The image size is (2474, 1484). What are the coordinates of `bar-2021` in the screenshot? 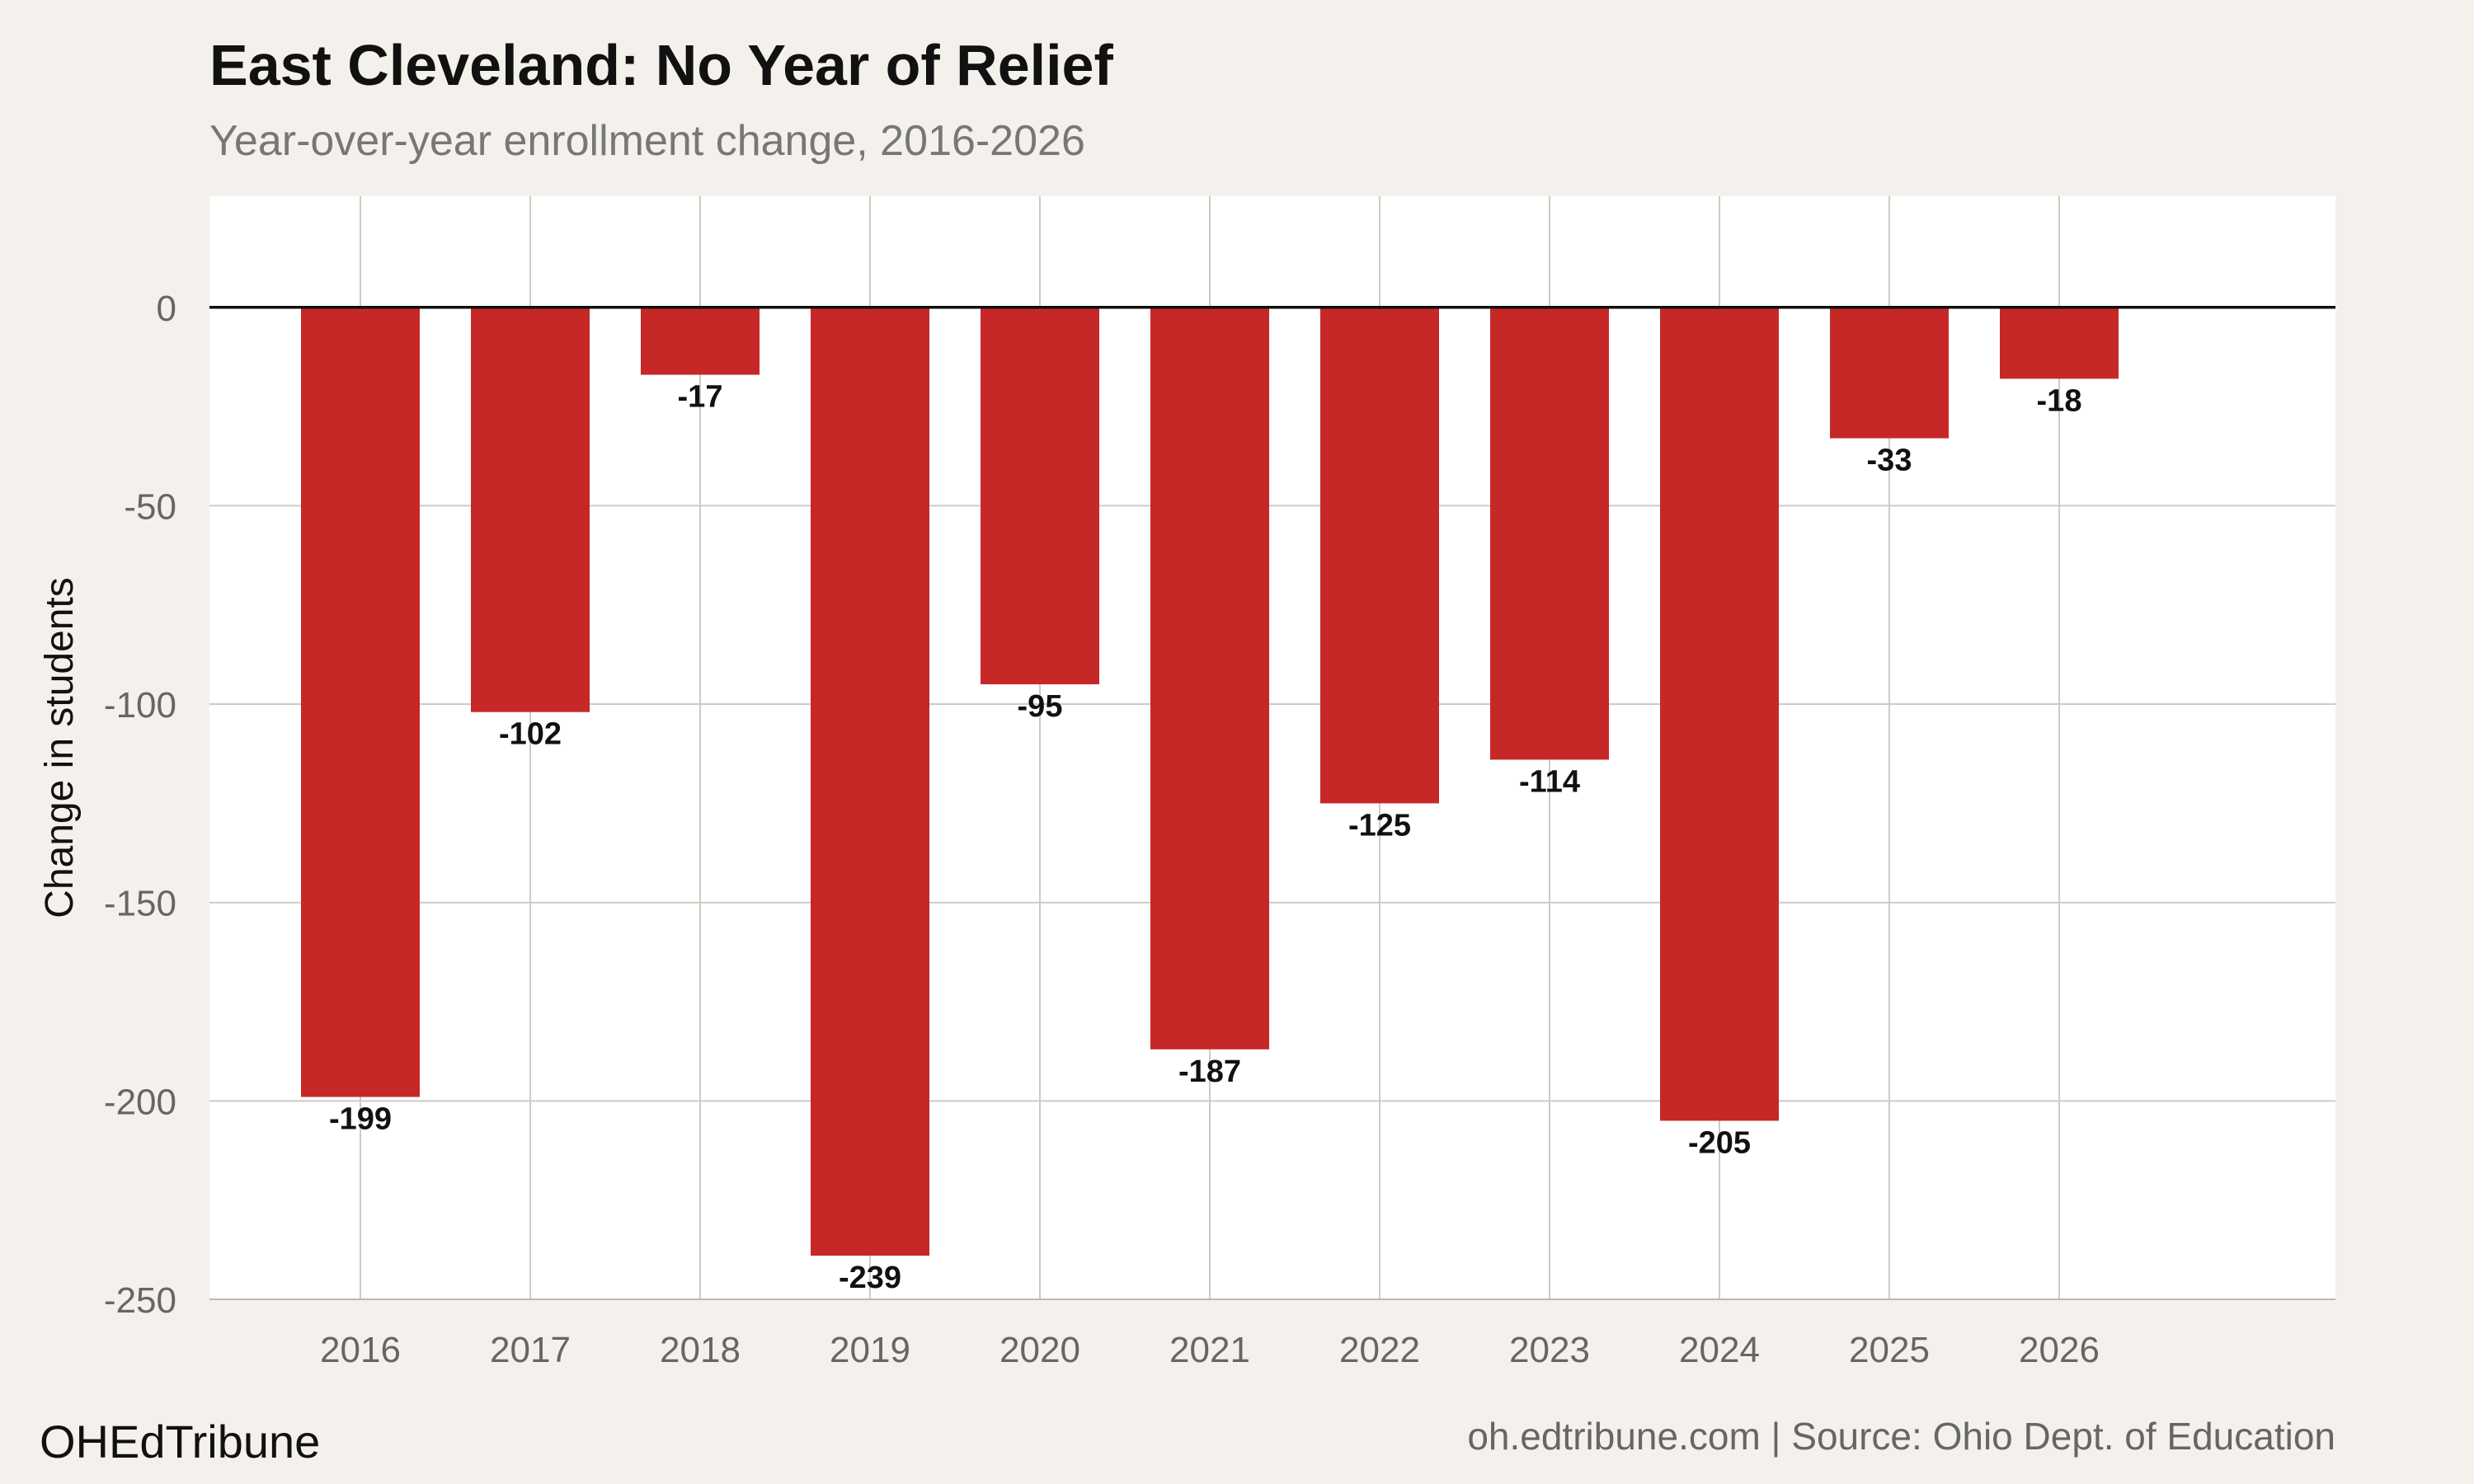 It's located at (1209, 678).